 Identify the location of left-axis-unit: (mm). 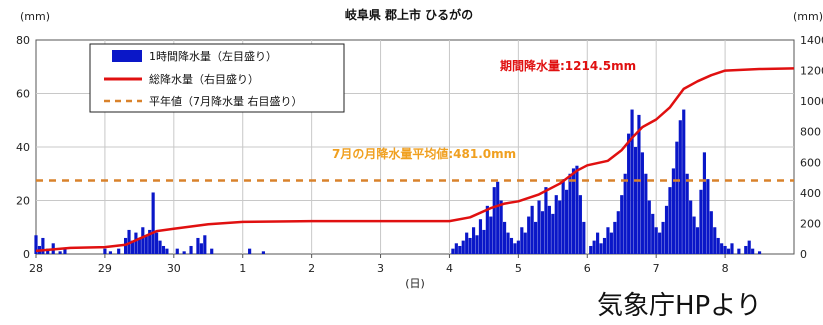
(35, 16).